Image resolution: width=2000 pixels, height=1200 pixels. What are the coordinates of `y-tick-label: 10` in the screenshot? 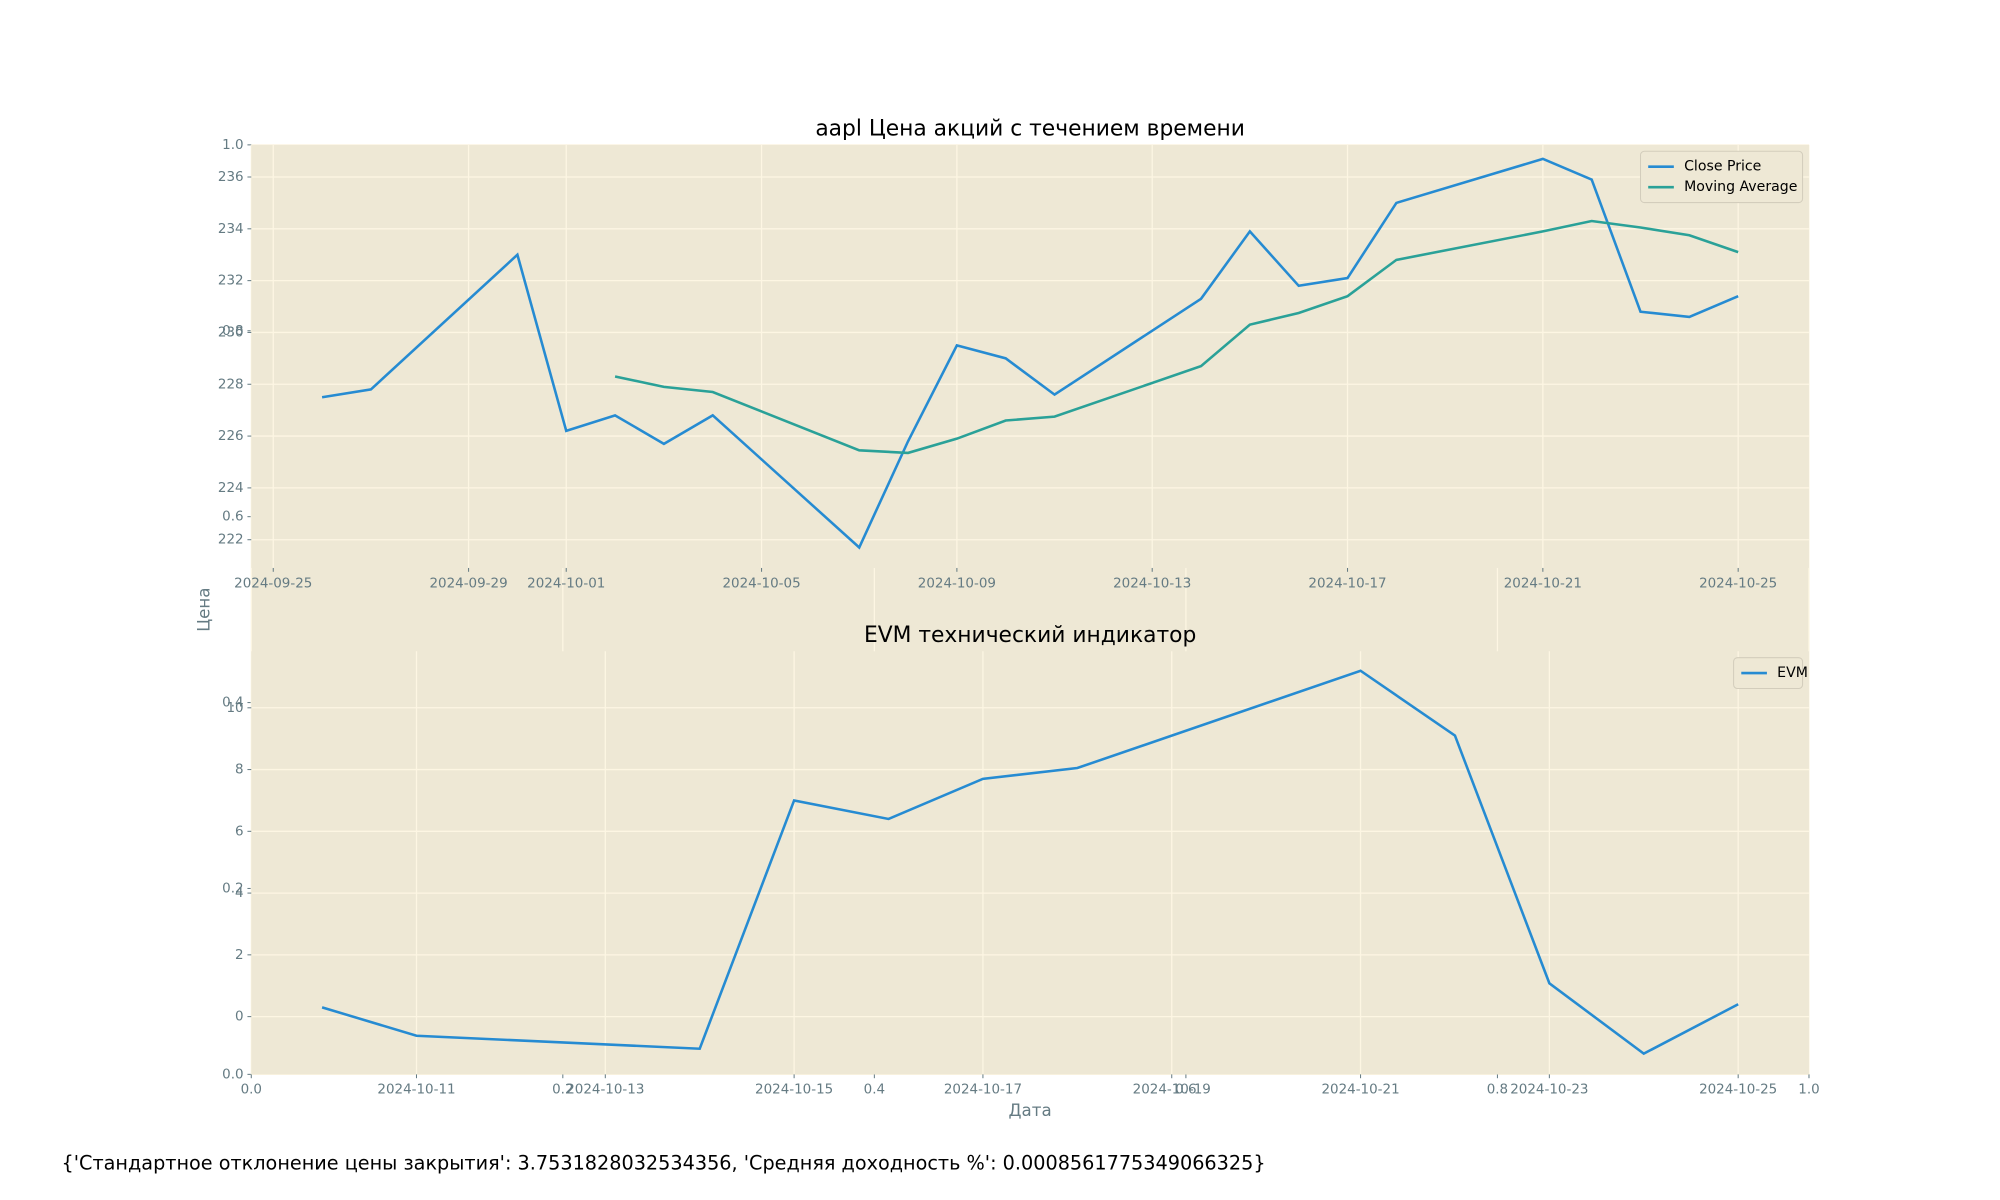 It's located at (234, 708).